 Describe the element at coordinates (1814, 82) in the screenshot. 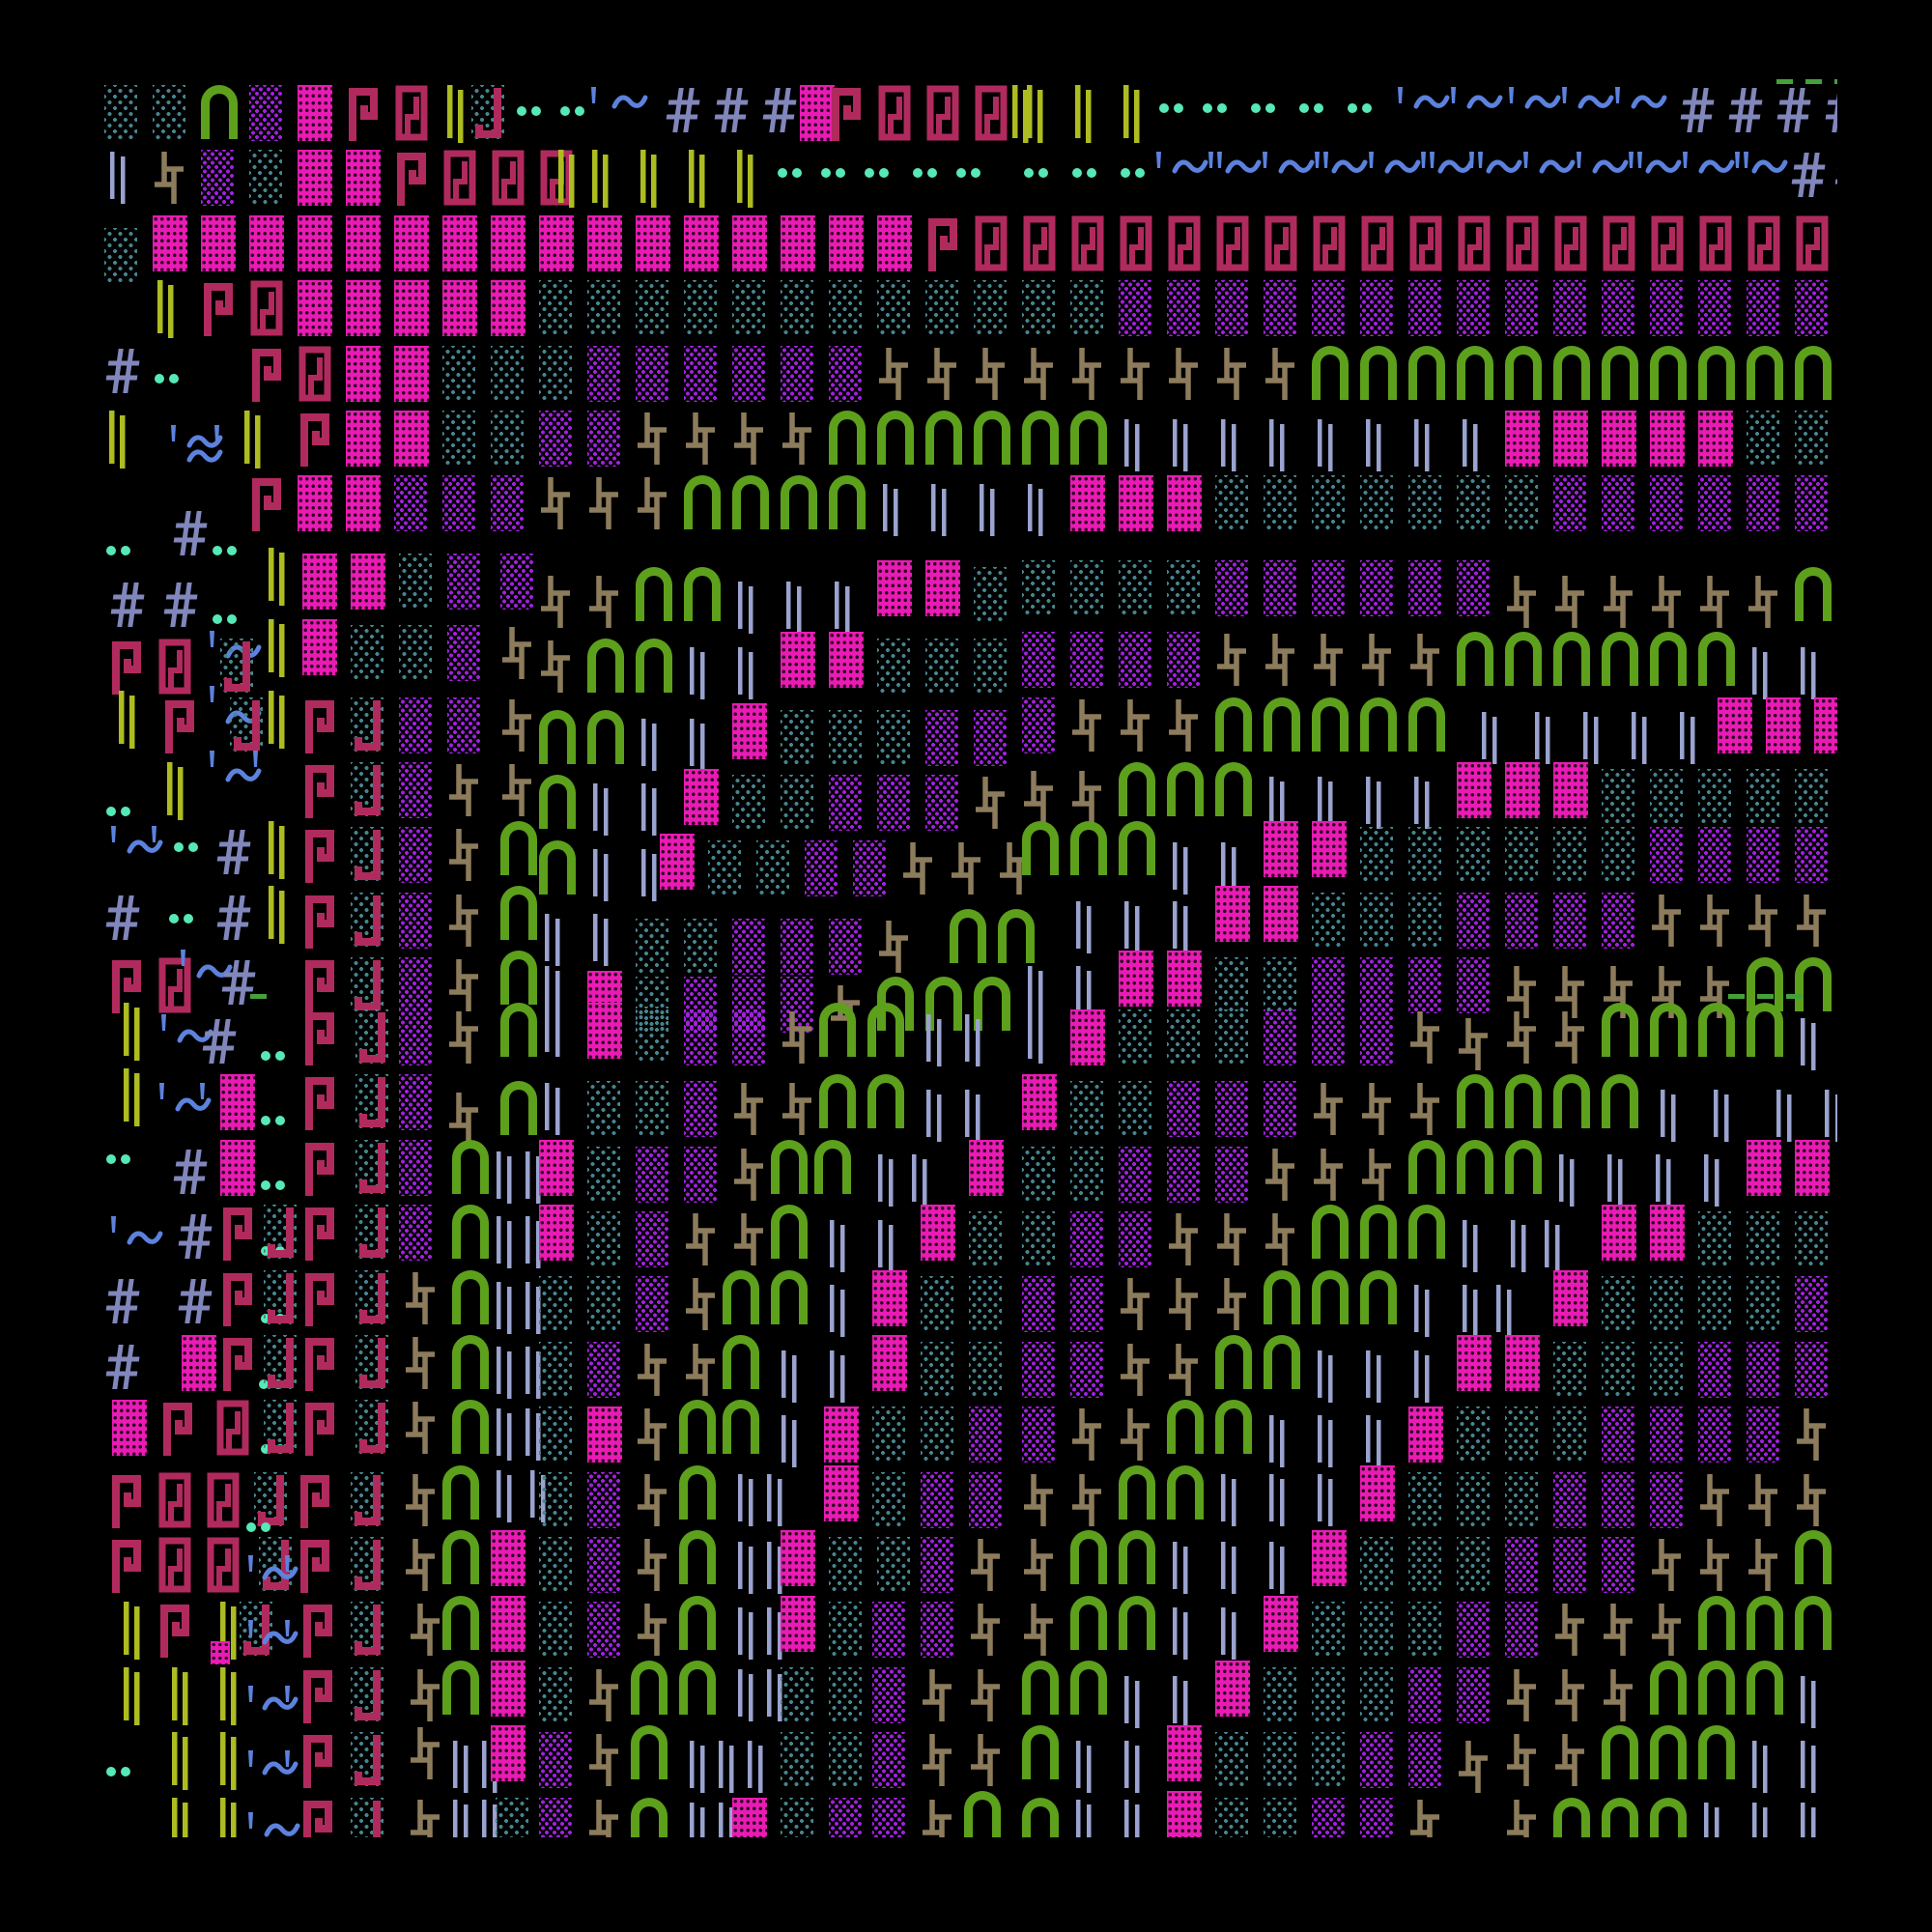

I see `glyph-green-dash` at that location.